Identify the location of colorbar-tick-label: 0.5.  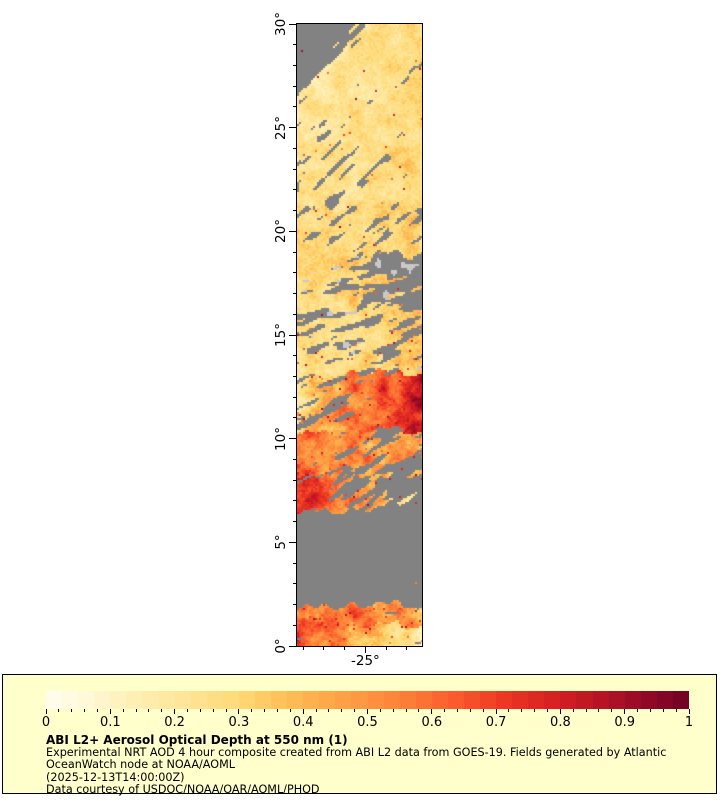
(367, 722).